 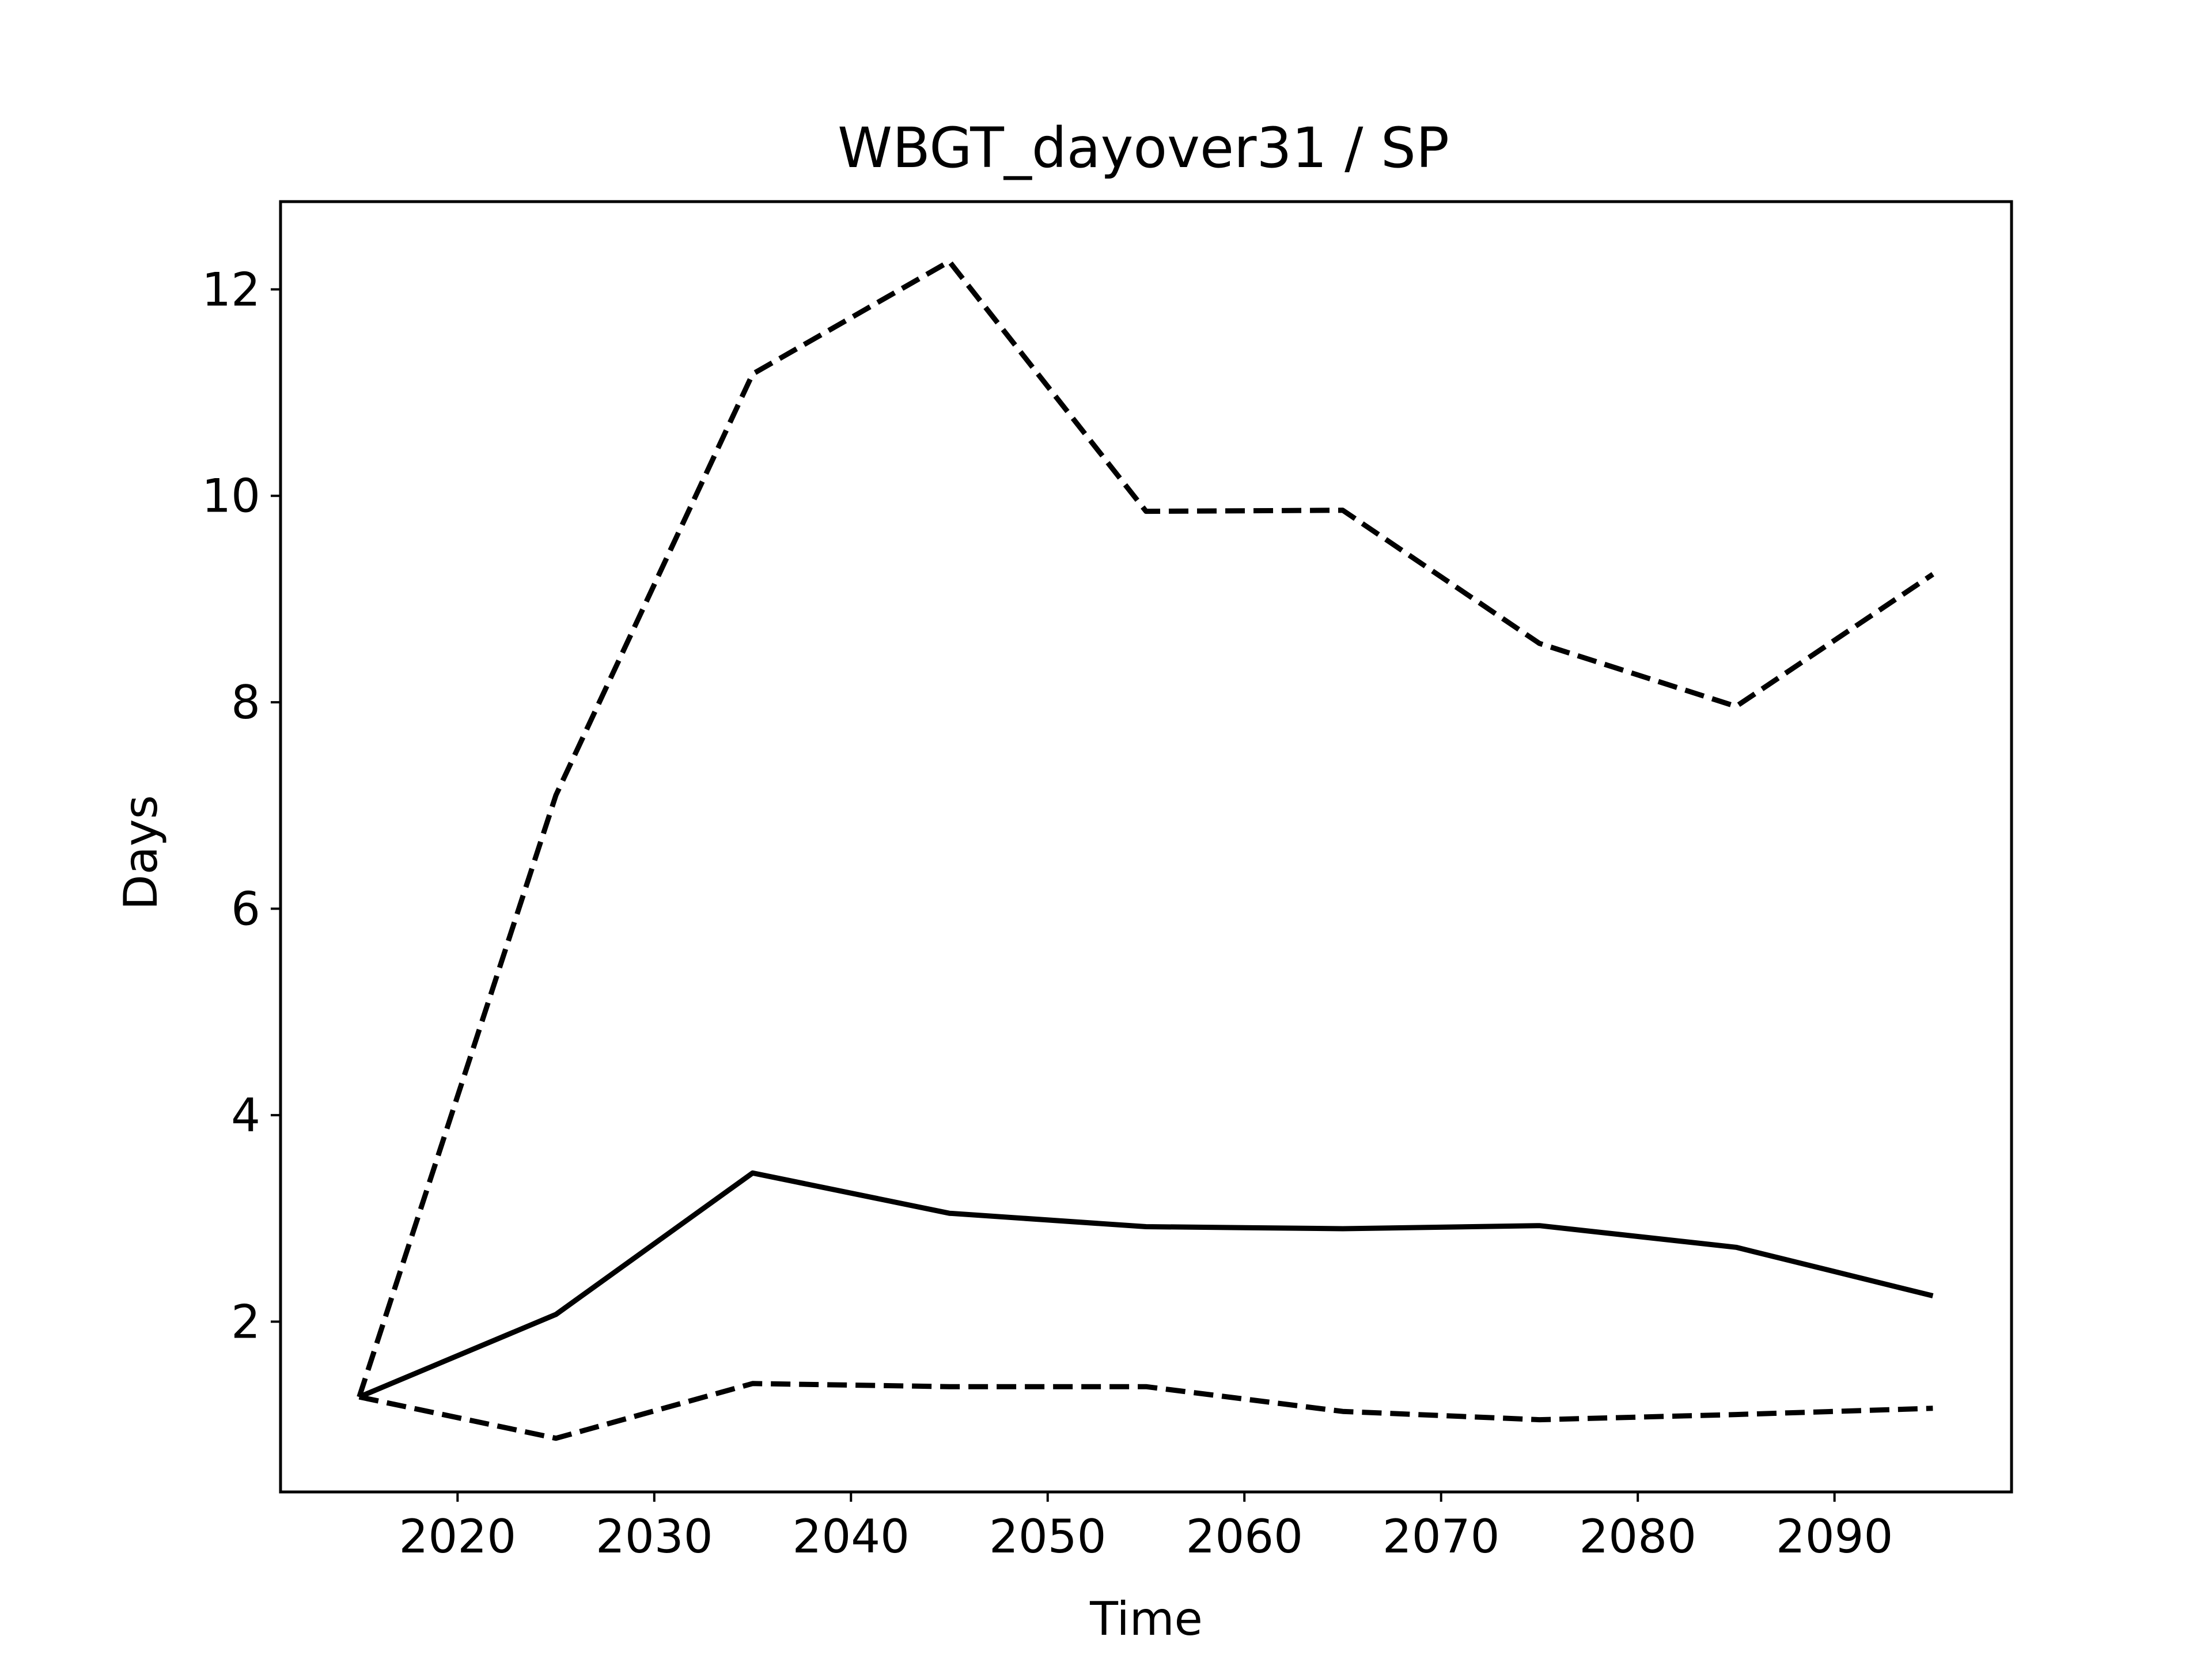 I want to click on y-tick-label: 4, so click(x=245, y=1115).